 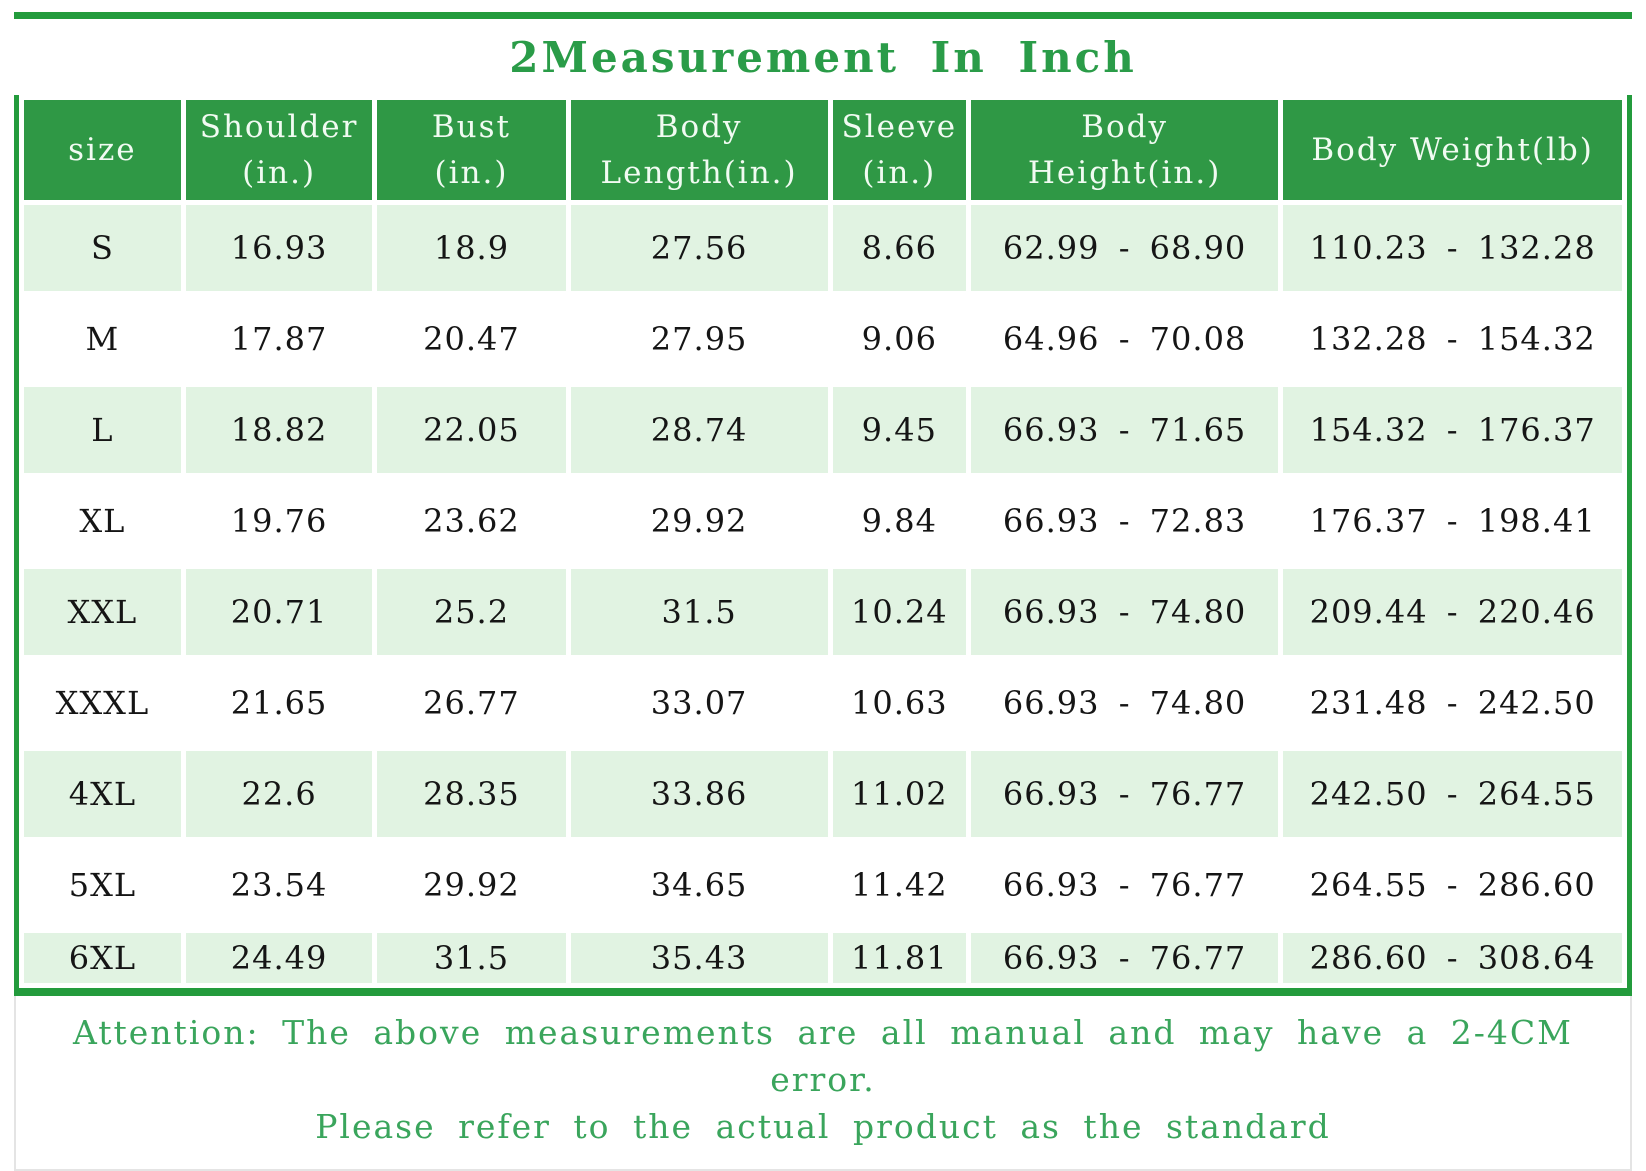 I want to click on cell-bust: 26.77, so click(x=471, y=703).